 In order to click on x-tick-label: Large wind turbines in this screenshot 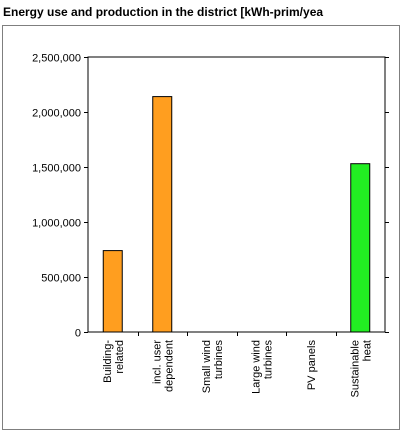, I will do `click(262, 367)`.